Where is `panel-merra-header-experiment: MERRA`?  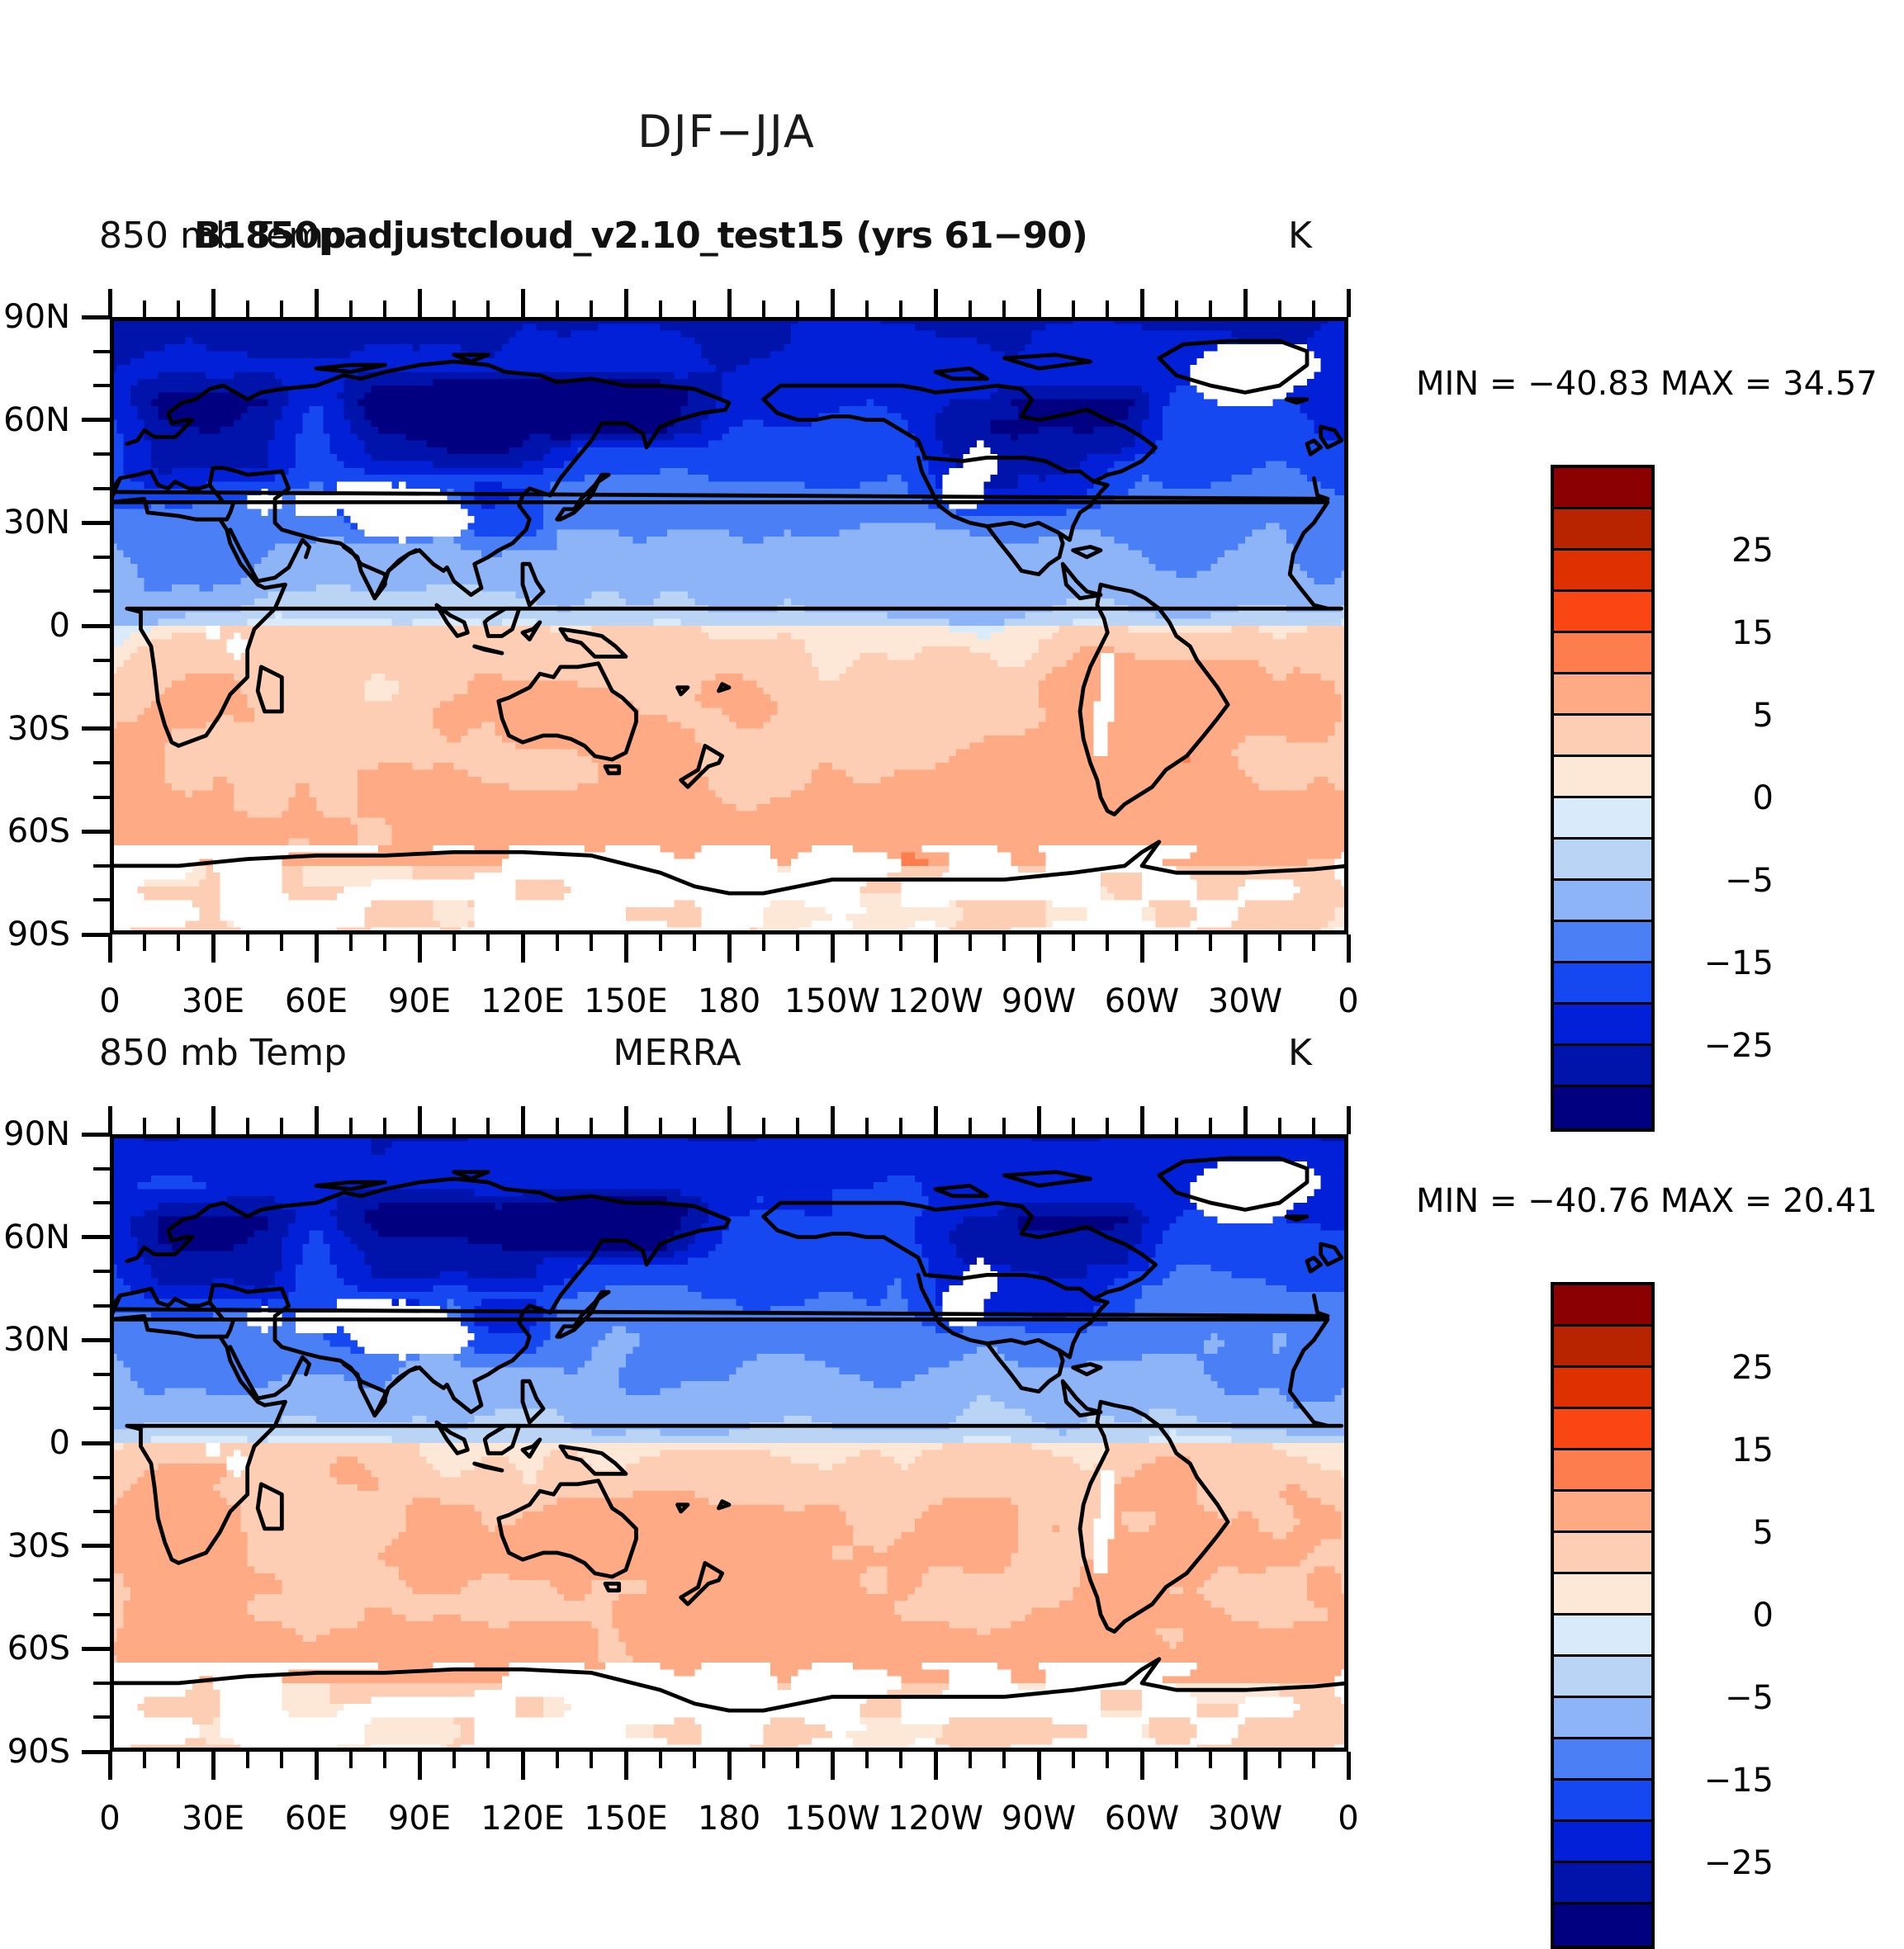
panel-merra-header-experiment: MERRA is located at coordinates (677, 1056).